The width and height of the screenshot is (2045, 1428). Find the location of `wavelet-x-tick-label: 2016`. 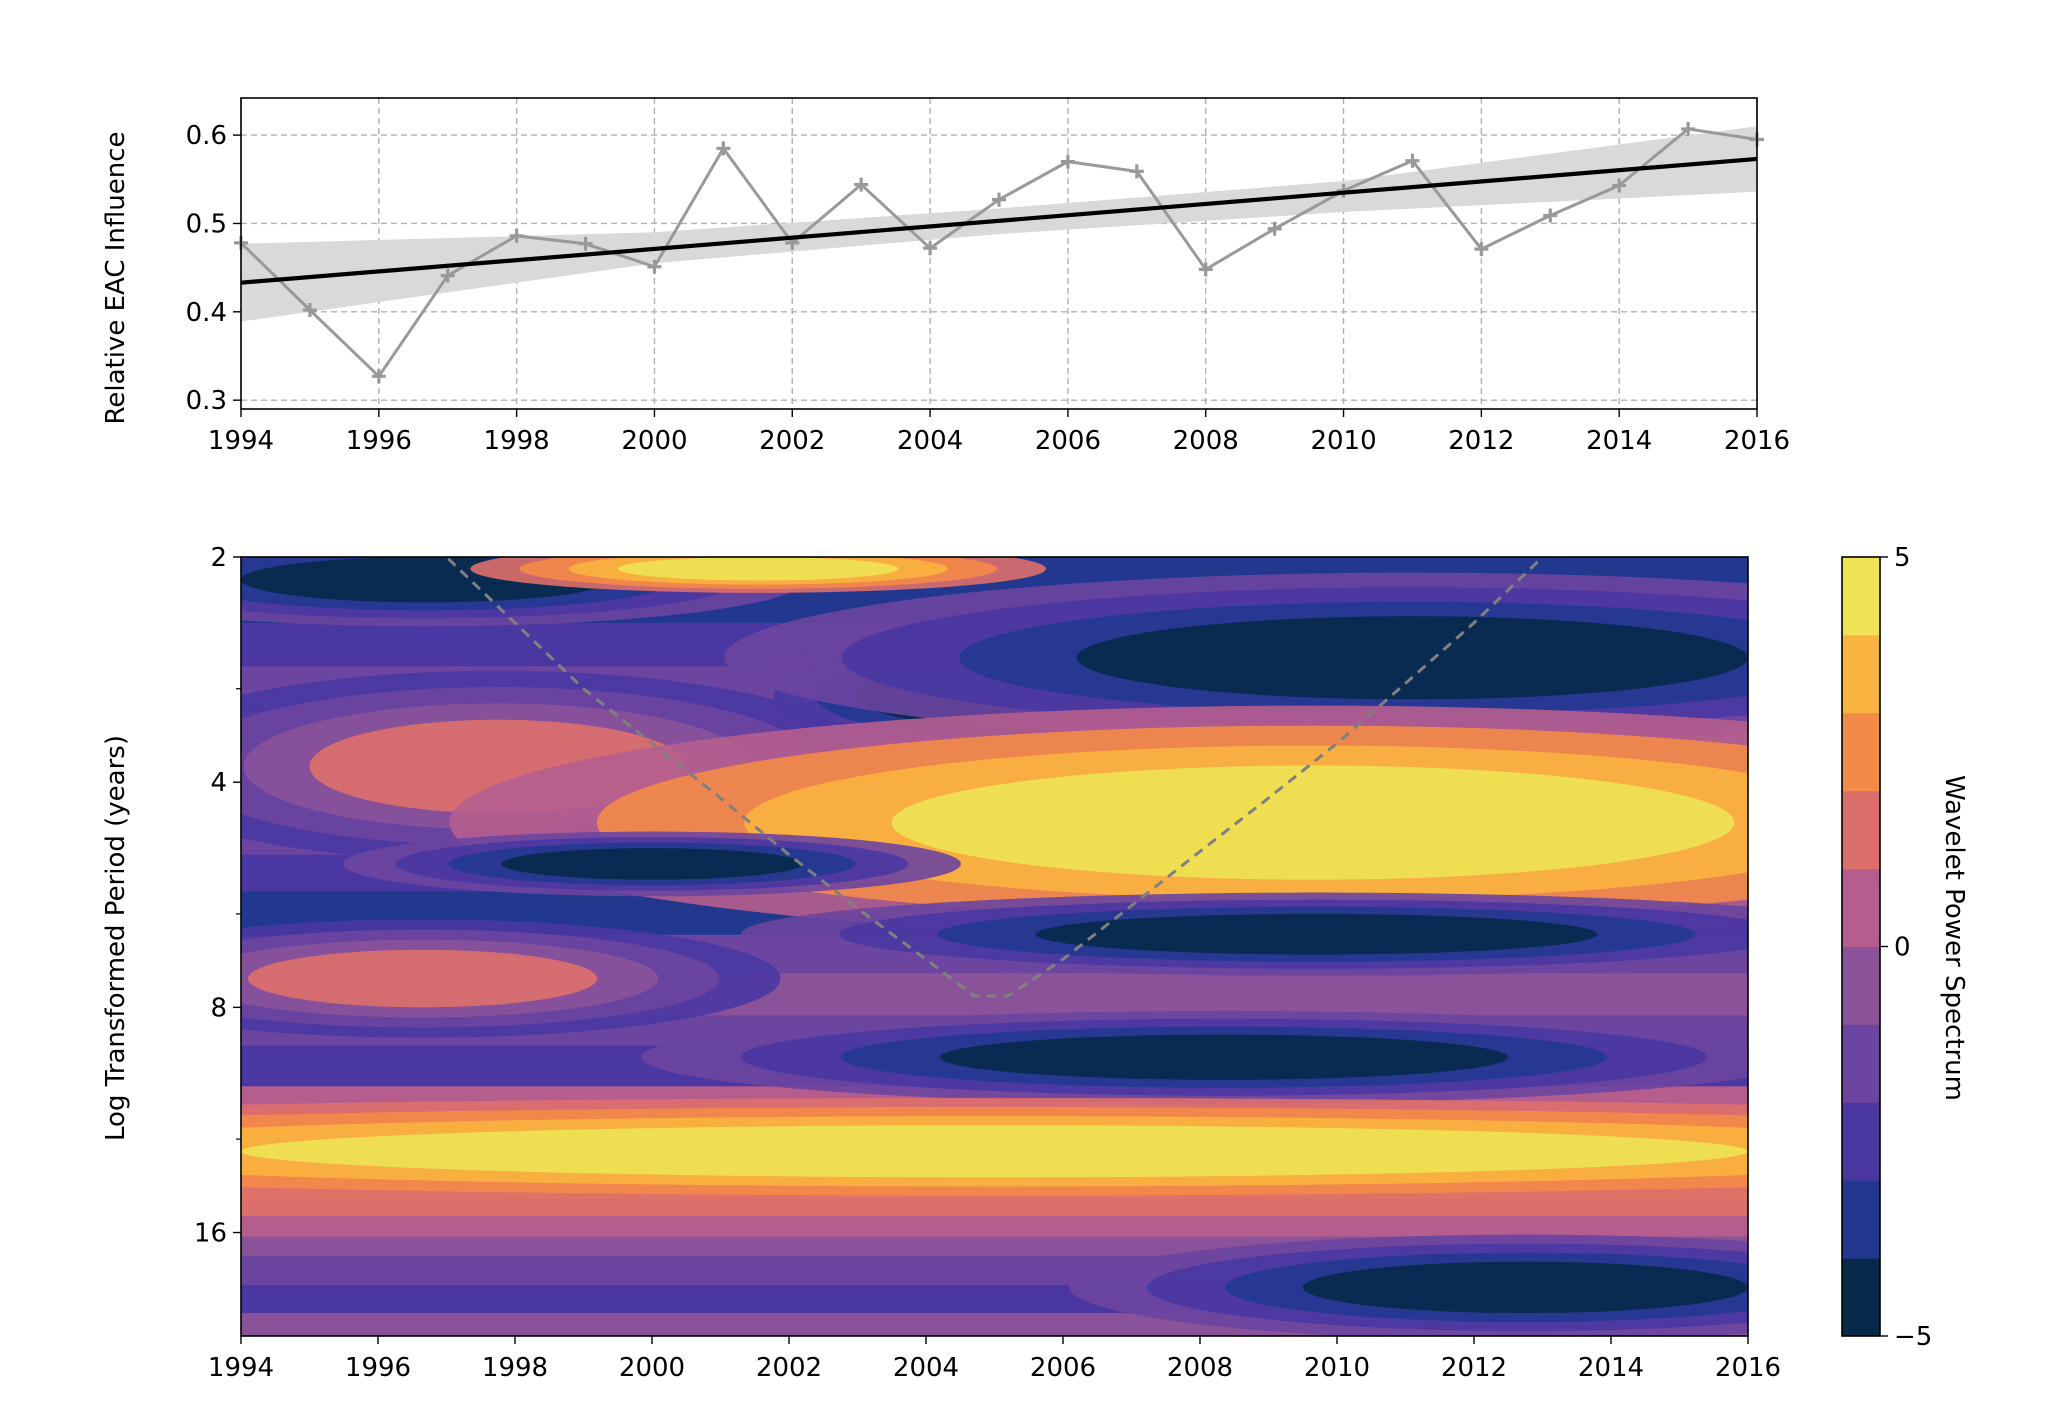

wavelet-x-tick-label: 2016 is located at coordinates (1748, 1368).